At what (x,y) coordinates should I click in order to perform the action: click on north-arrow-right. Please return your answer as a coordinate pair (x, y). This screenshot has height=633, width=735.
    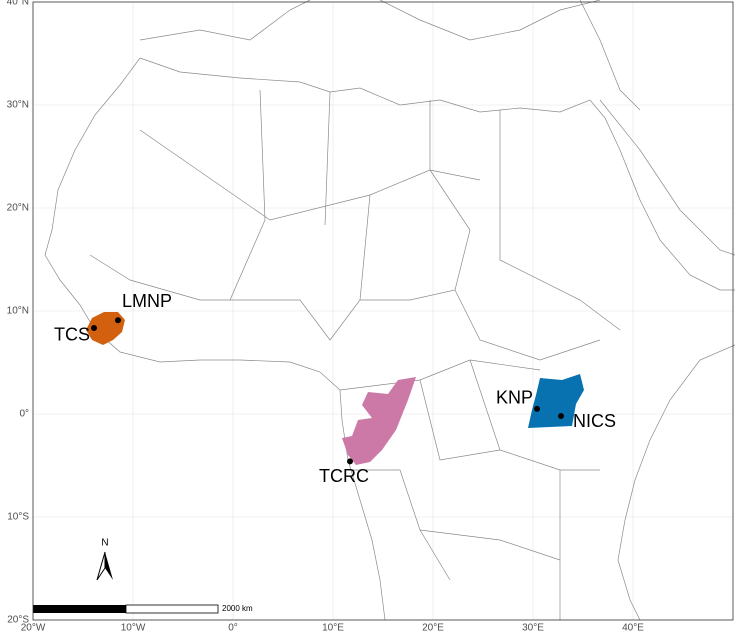
    Looking at the image, I should click on (109, 566).